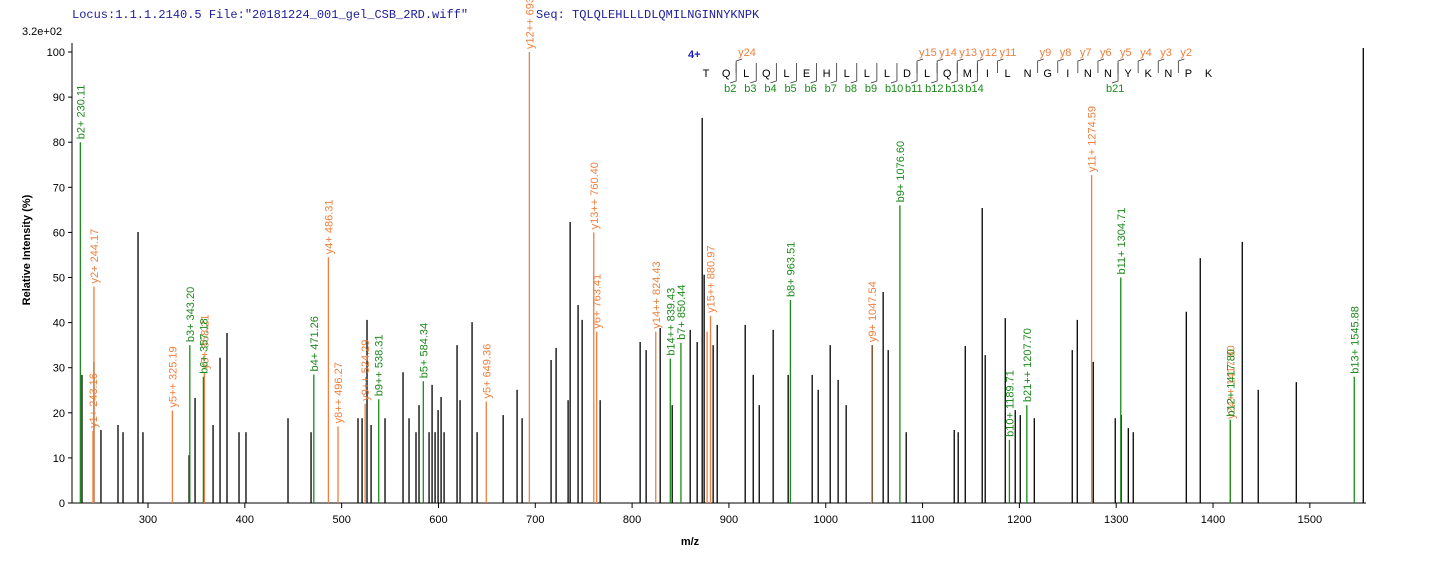  Describe the element at coordinates (948, 53) in the screenshot. I see `y-ion-label: y14` at that location.